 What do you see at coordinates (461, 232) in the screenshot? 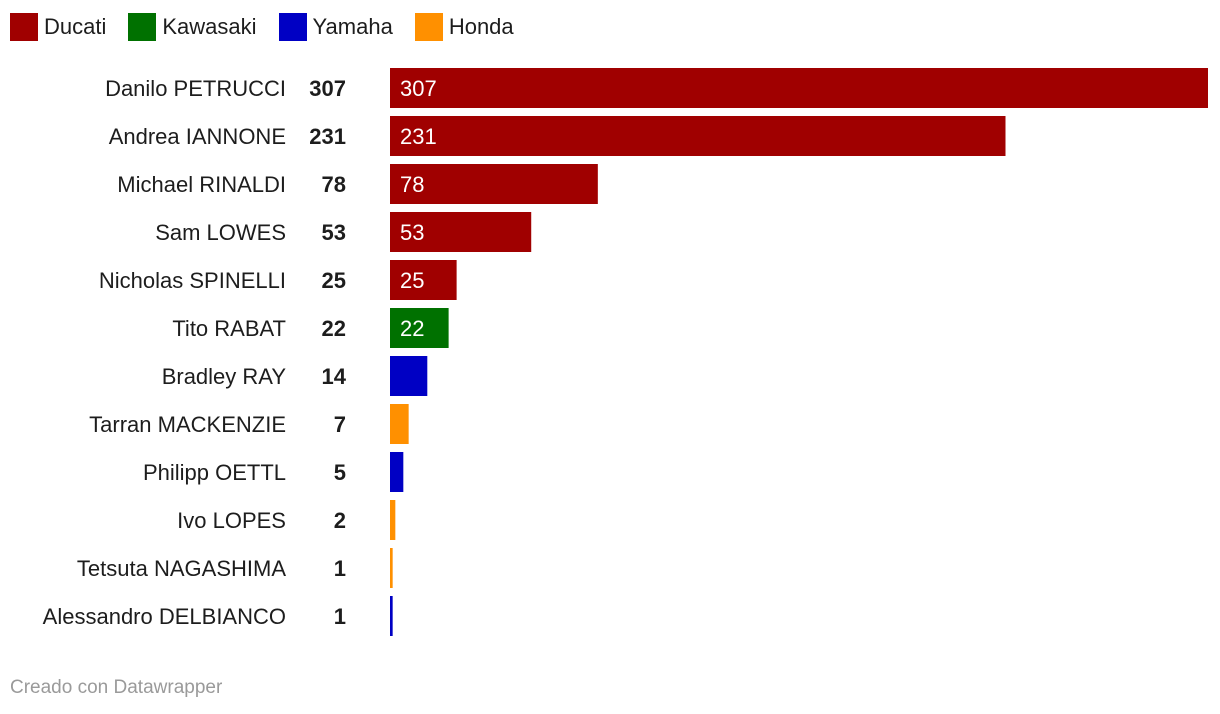
I see `bar-sam-lowes` at bounding box center [461, 232].